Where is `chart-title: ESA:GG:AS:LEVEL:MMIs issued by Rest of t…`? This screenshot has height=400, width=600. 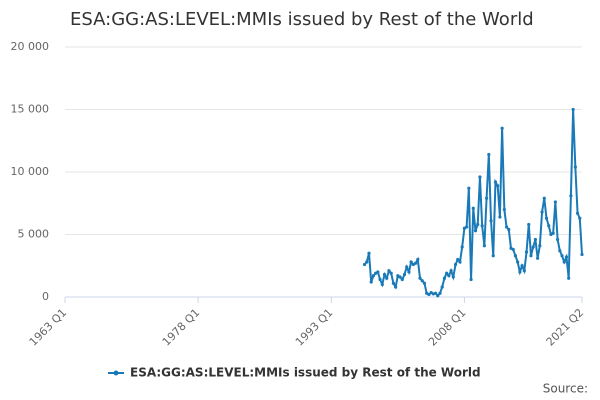
chart-title: ESA:GG:AS:LEVEL:MMIs issued by Rest of t… is located at coordinates (302, 19).